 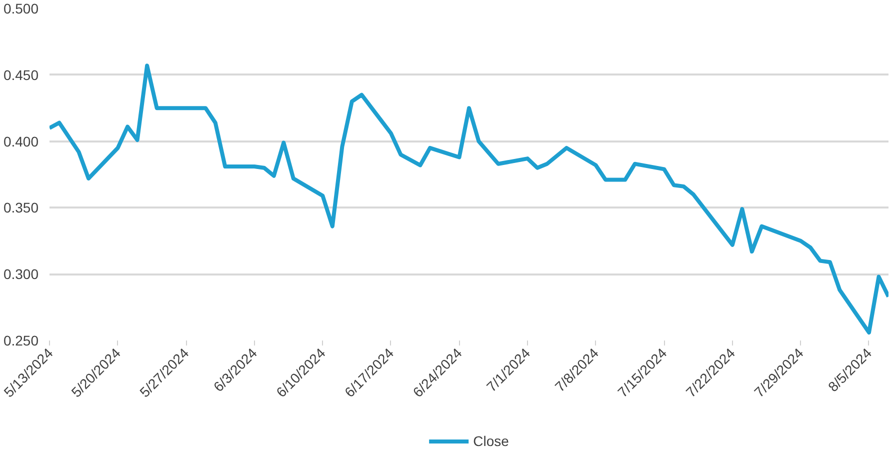 What do you see at coordinates (491, 441) in the screenshot?
I see `legend-label: Close` at bounding box center [491, 441].